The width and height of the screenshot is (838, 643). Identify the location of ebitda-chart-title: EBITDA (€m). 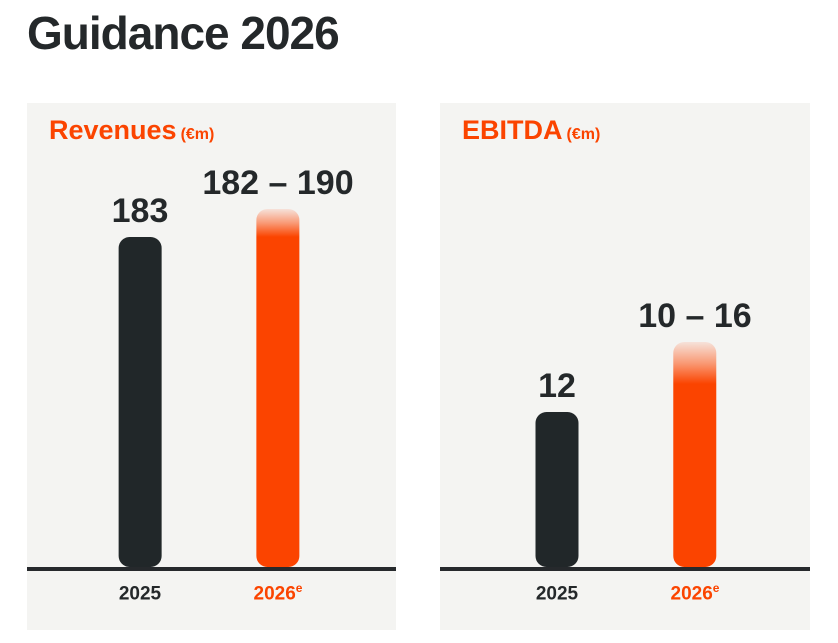
(531, 130).